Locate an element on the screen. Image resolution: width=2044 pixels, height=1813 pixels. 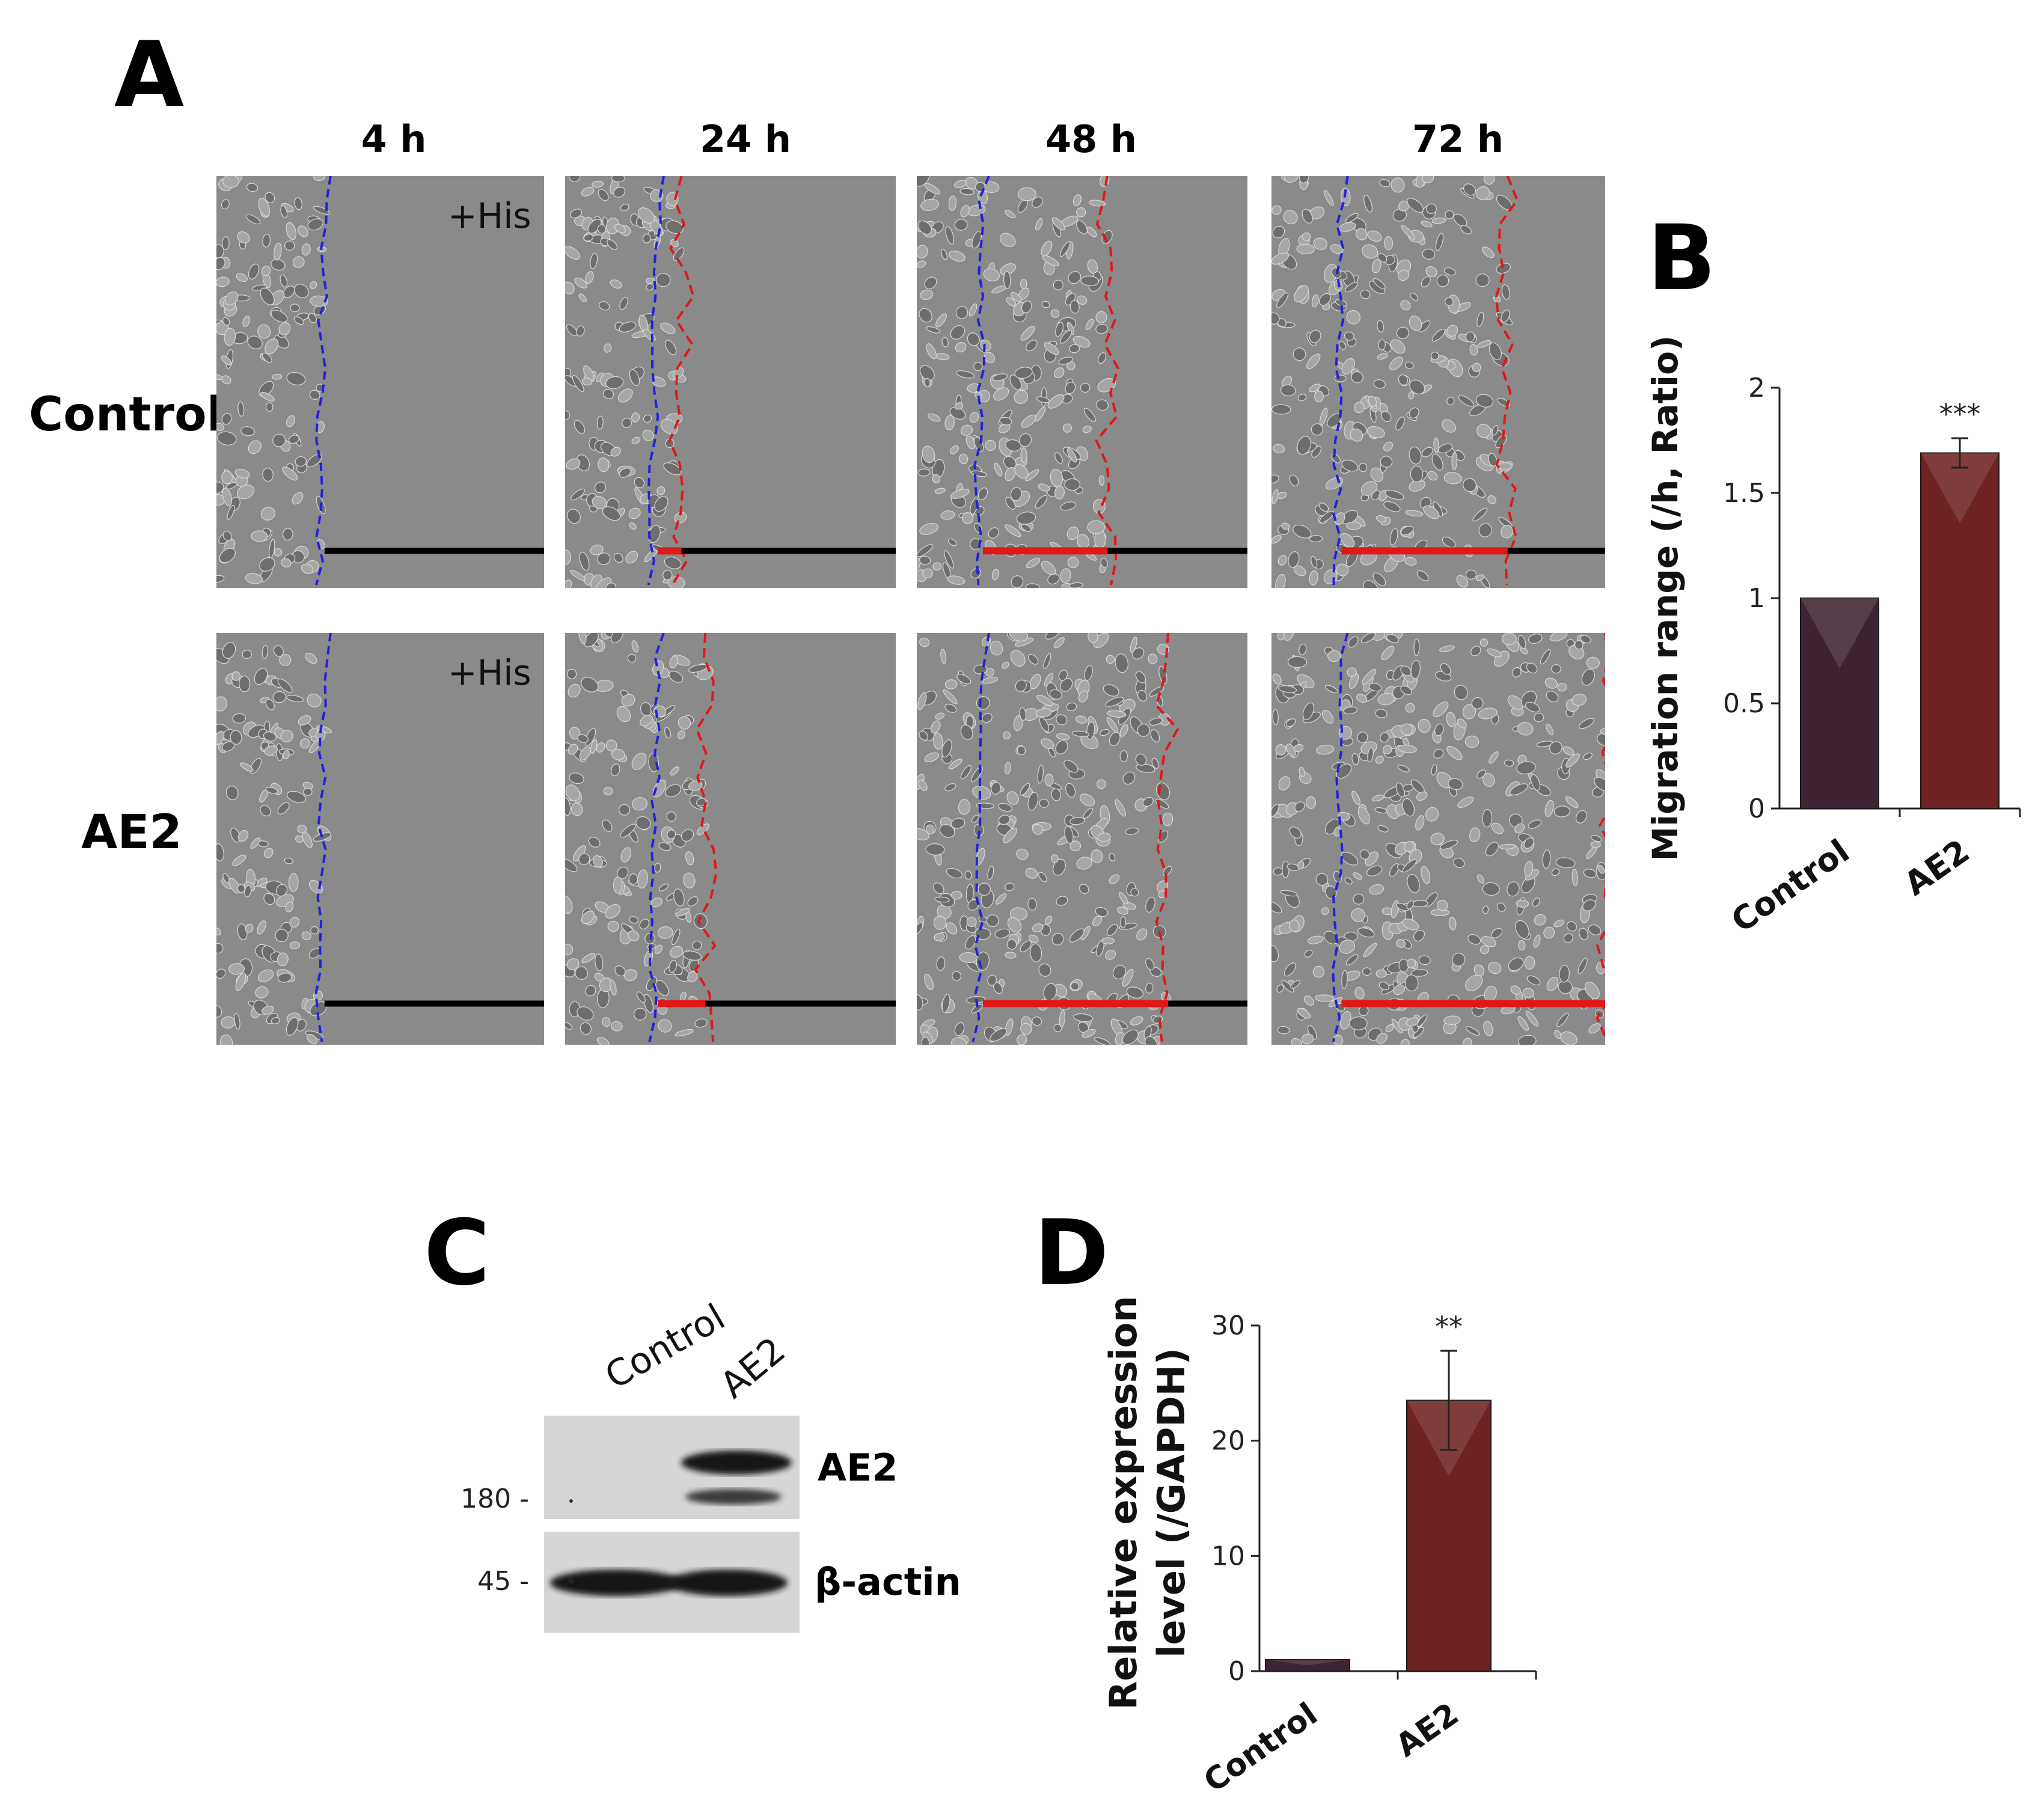
initial-wound-edge is located at coordinates (657, 837).